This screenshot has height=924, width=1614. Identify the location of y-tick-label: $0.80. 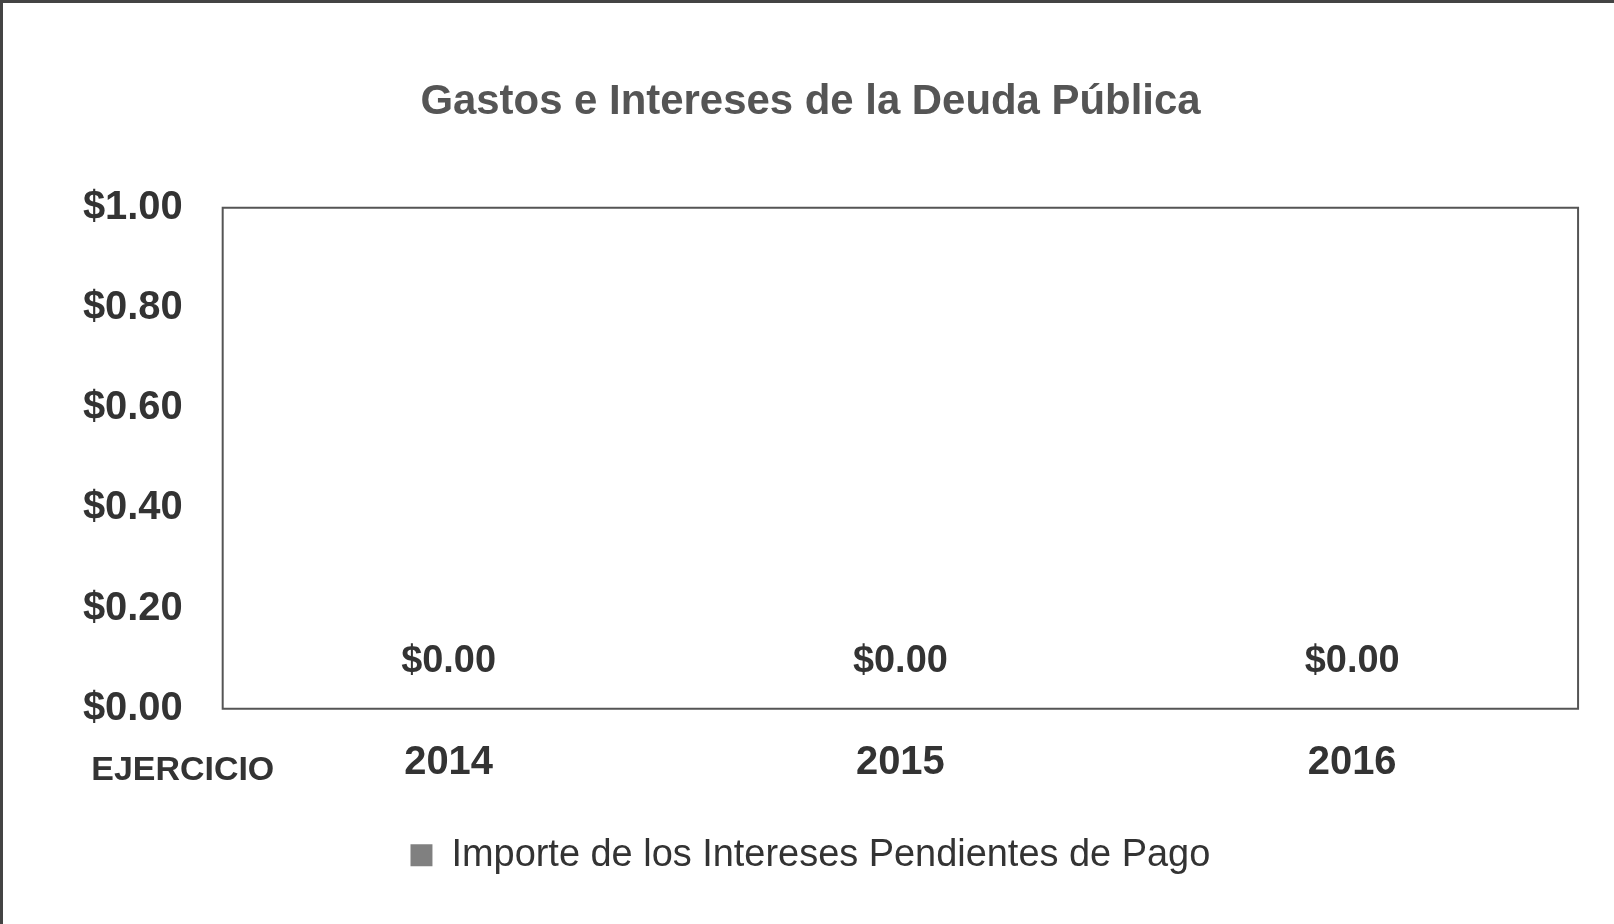
(132, 304).